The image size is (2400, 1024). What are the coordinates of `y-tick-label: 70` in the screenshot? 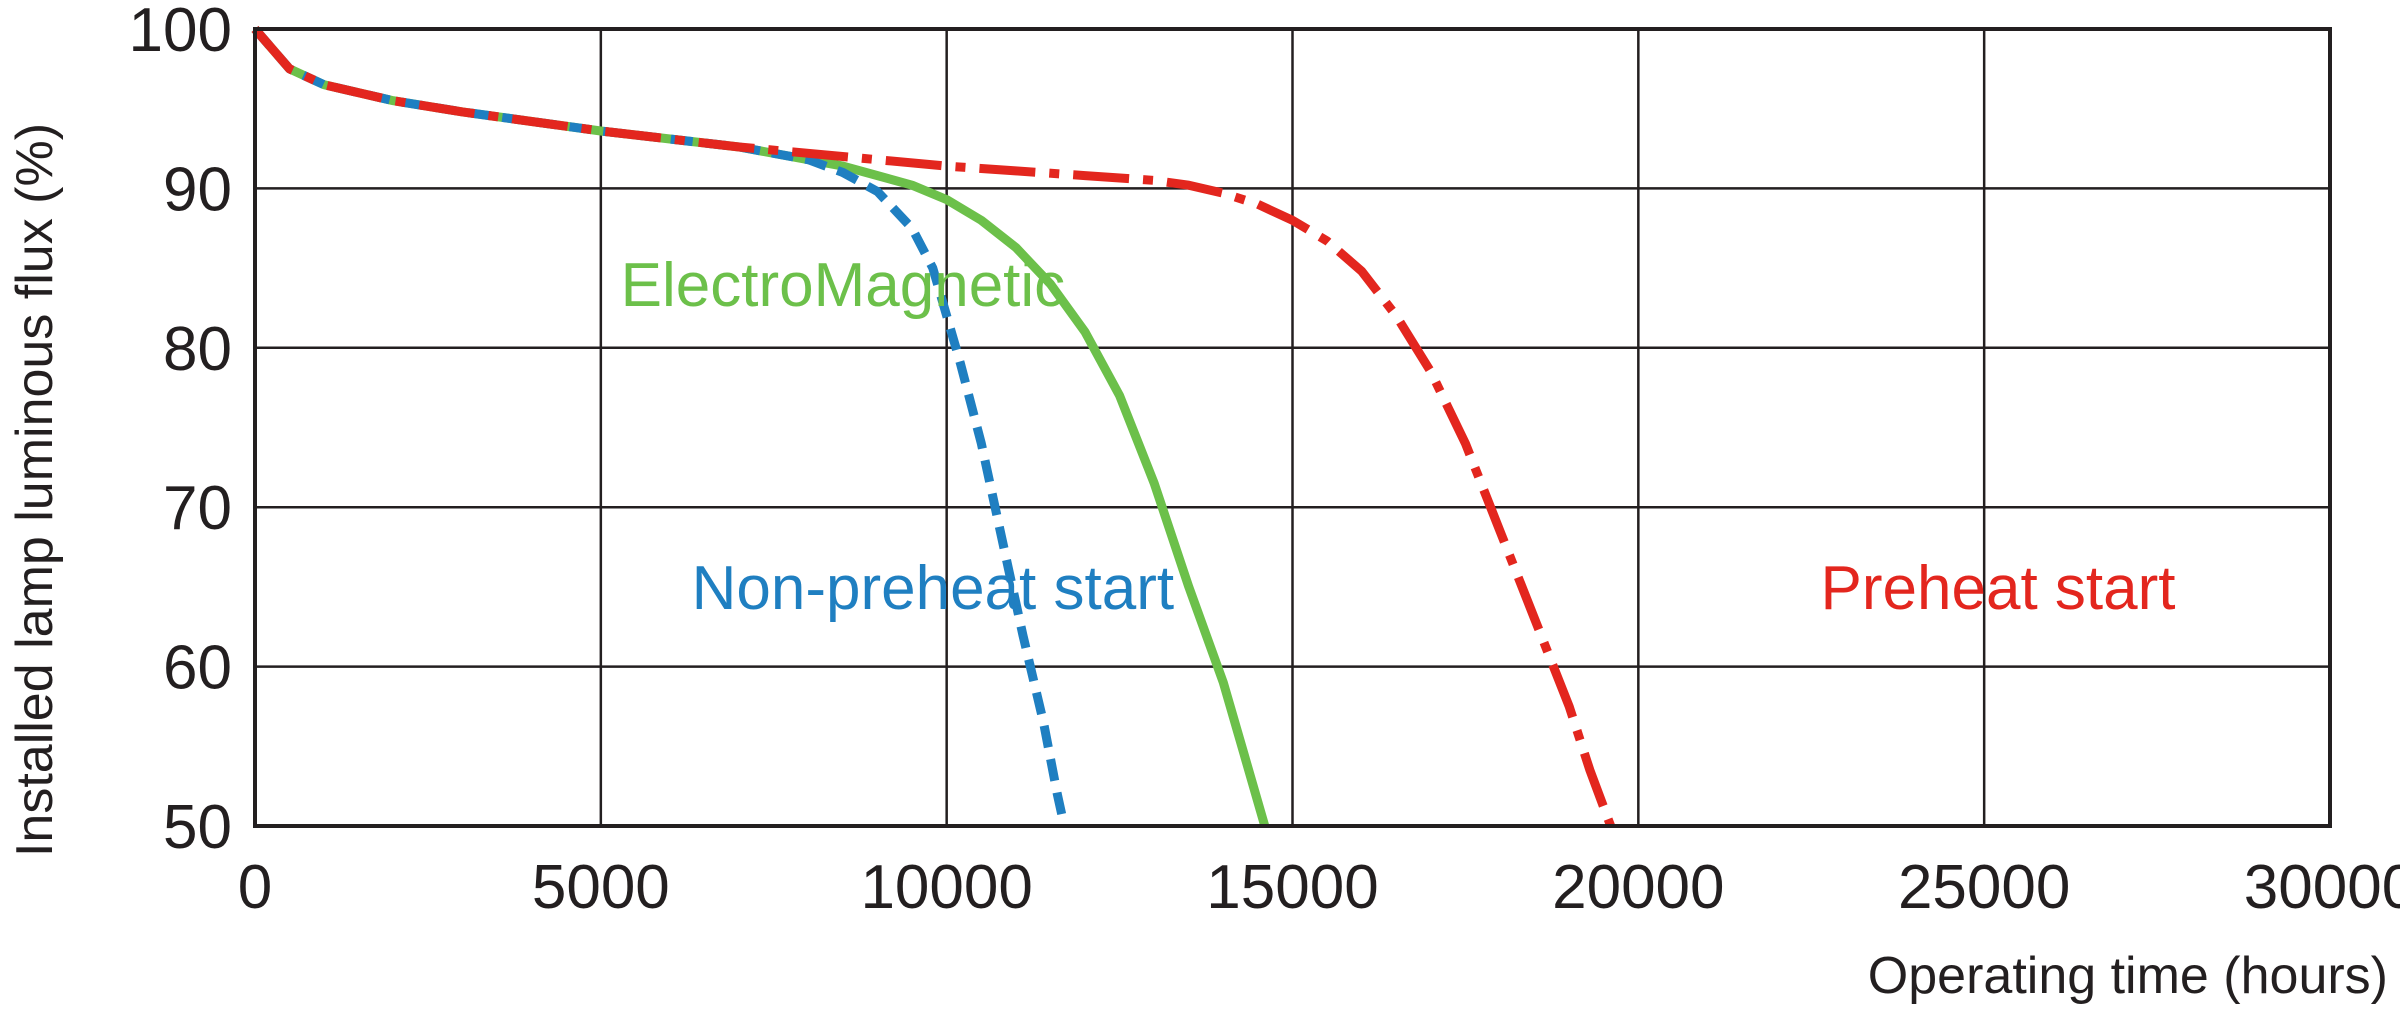 It's located at (197, 508).